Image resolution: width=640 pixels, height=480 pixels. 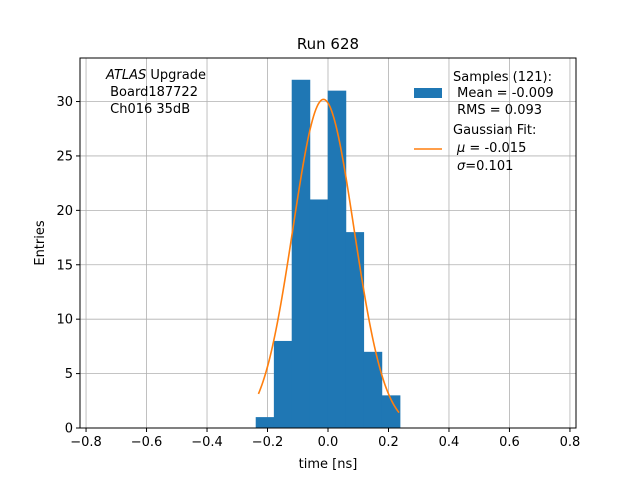 I want to click on y-tick-label: 30, so click(x=64, y=102).